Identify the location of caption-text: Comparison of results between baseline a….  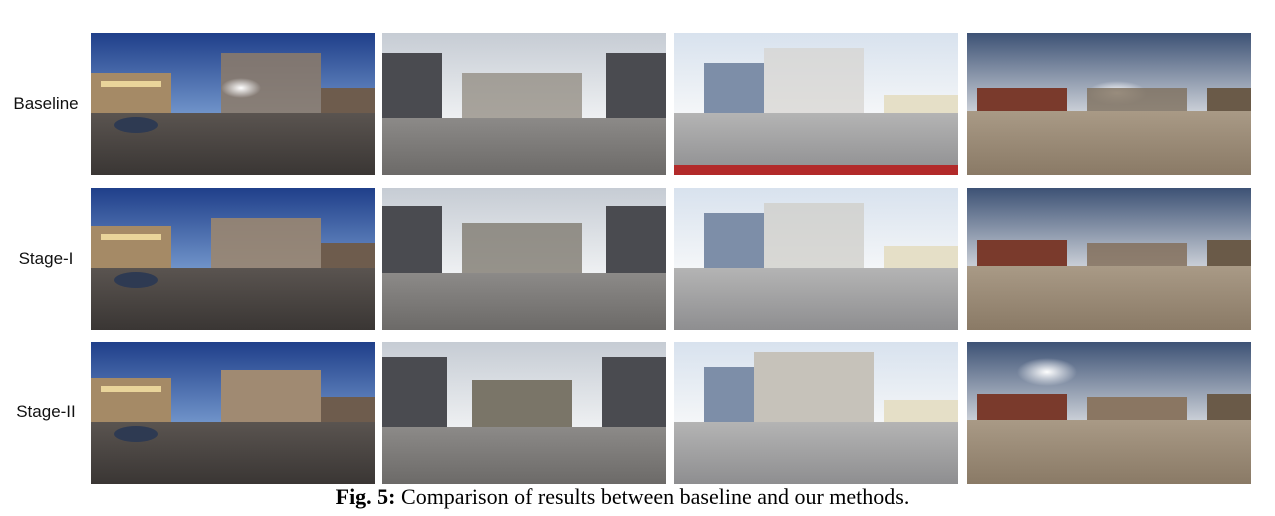
(655, 496).